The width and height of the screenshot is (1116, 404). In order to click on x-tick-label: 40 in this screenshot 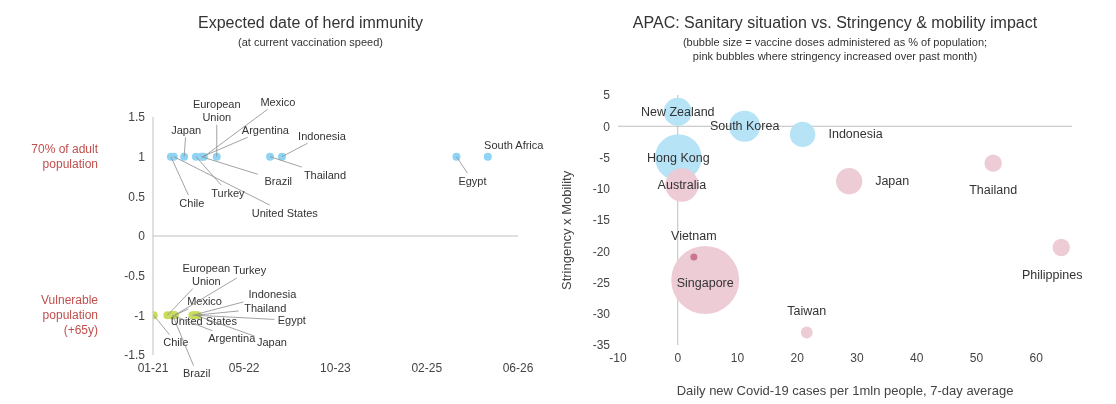, I will do `click(917, 357)`.